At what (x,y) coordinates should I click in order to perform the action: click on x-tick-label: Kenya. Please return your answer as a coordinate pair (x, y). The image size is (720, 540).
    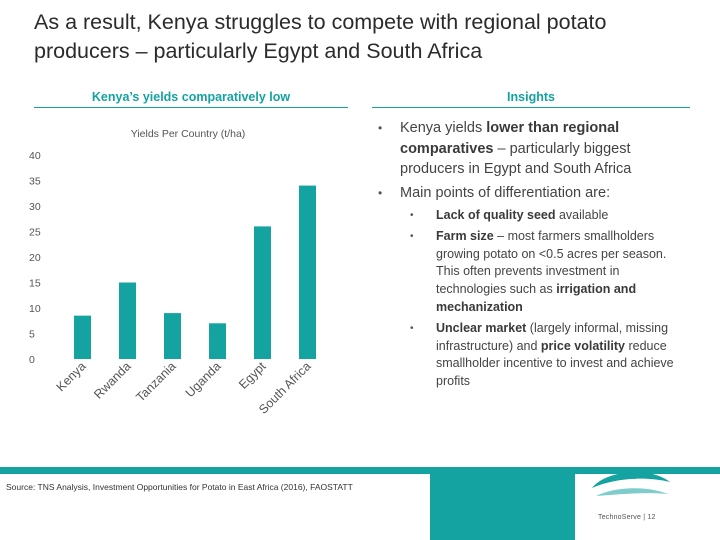
    Looking at the image, I should click on (71, 376).